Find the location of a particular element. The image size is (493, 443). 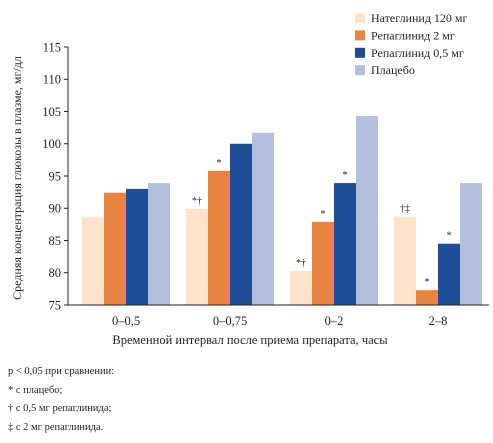

x-category-label: 0–0,75 is located at coordinates (230, 321).